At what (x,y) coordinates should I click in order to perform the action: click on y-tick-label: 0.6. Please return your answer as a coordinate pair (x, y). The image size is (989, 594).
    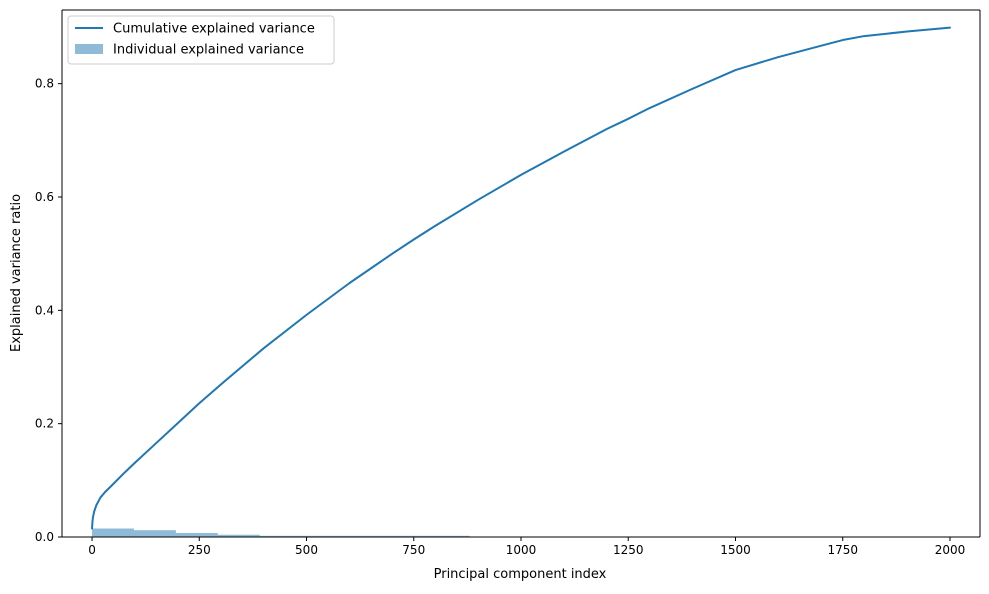
    Looking at the image, I should click on (44, 197).